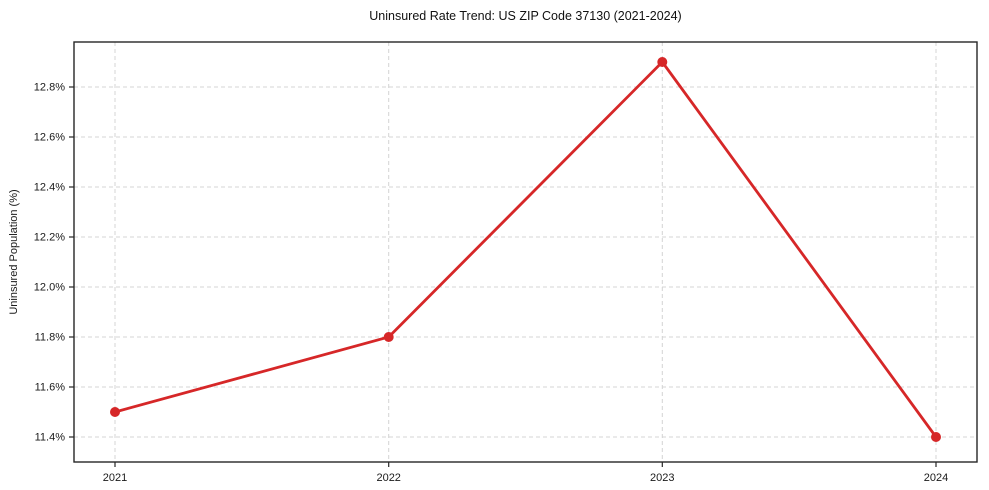 Image resolution: width=989 pixels, height=490 pixels. I want to click on y-tick-label: 12.8%, so click(49, 88).